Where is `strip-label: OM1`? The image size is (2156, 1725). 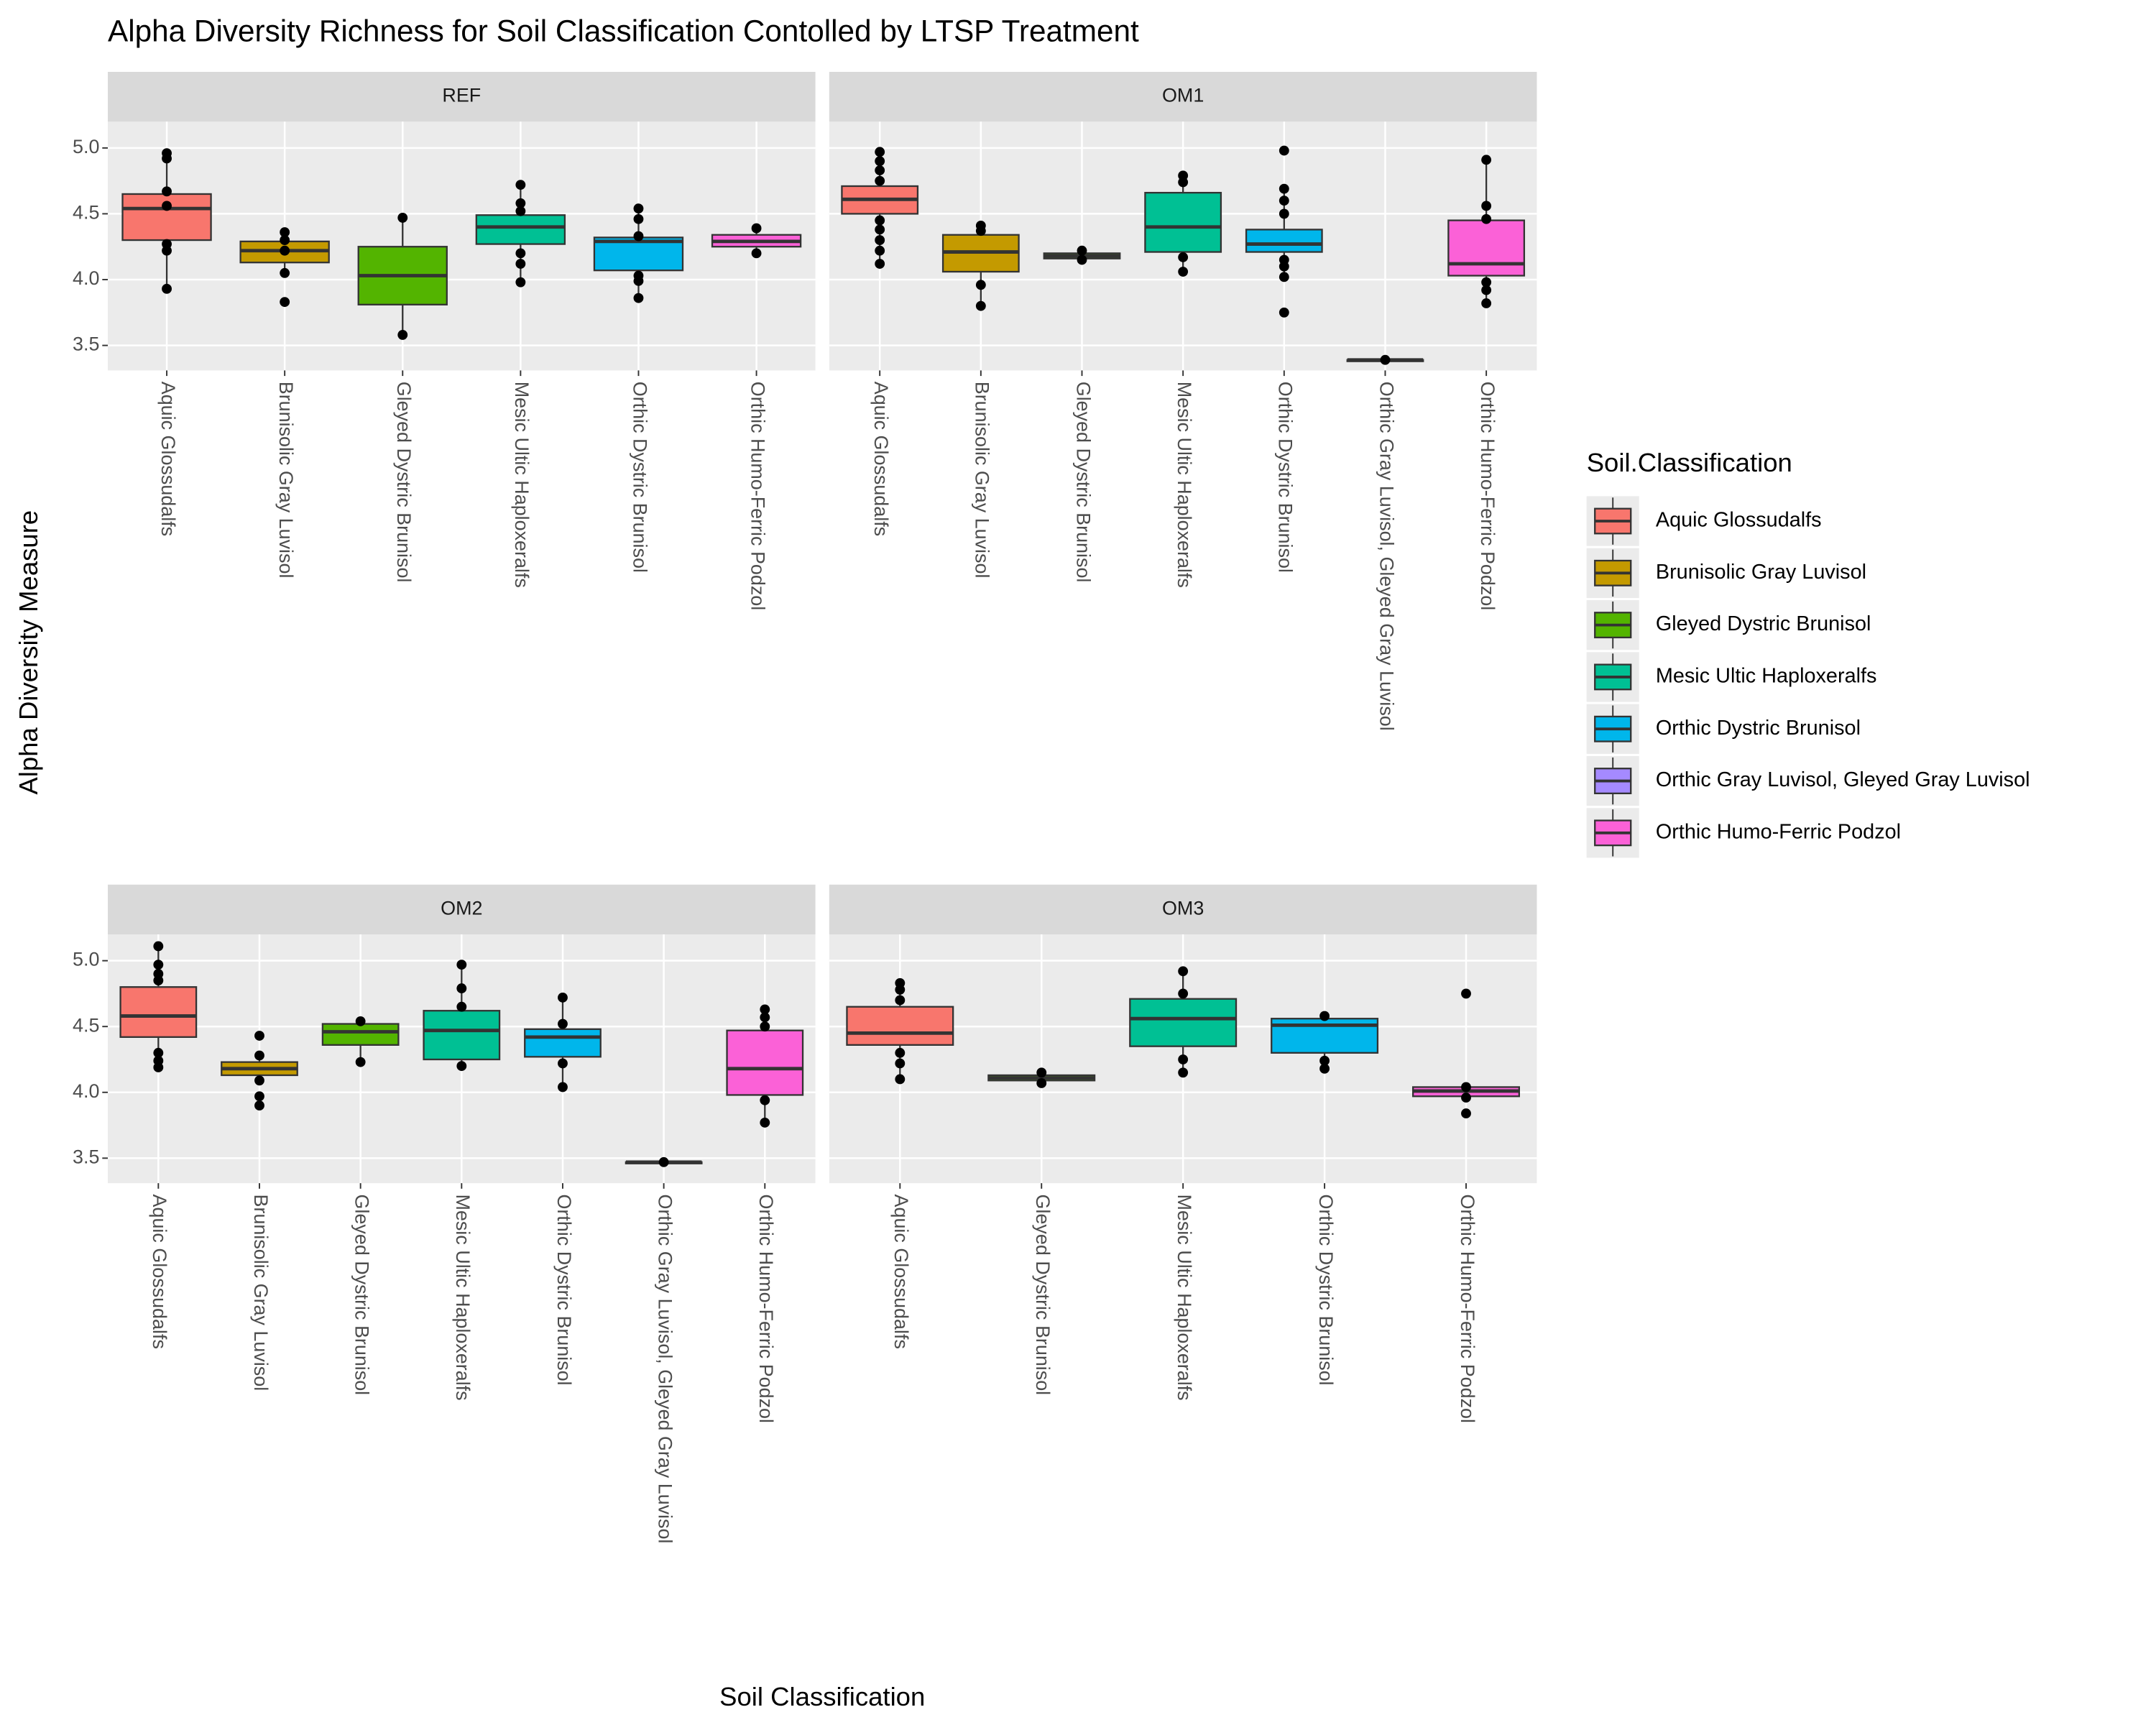 strip-label: OM1 is located at coordinates (1183, 95).